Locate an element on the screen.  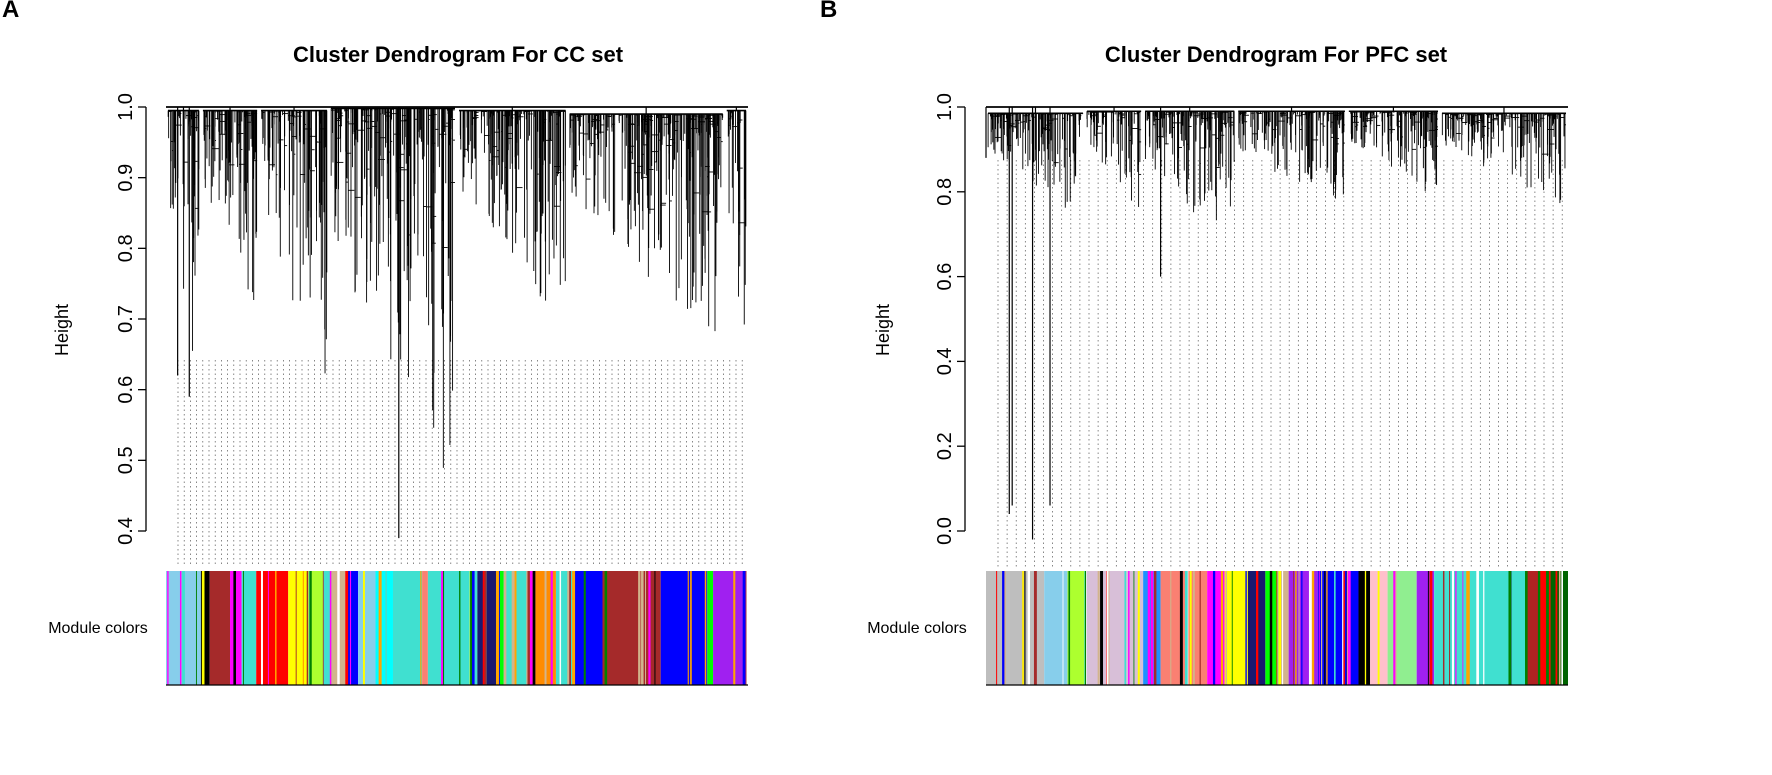
y-tick-label: 0.4 is located at coordinates (126, 531).